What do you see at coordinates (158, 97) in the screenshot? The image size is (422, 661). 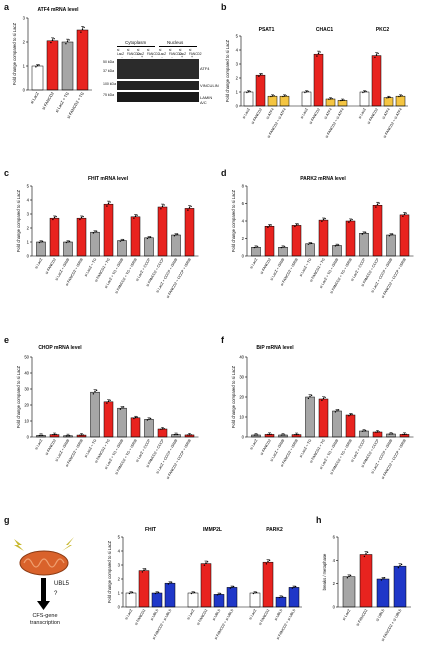 I see `blot-lamin` at bounding box center [158, 97].